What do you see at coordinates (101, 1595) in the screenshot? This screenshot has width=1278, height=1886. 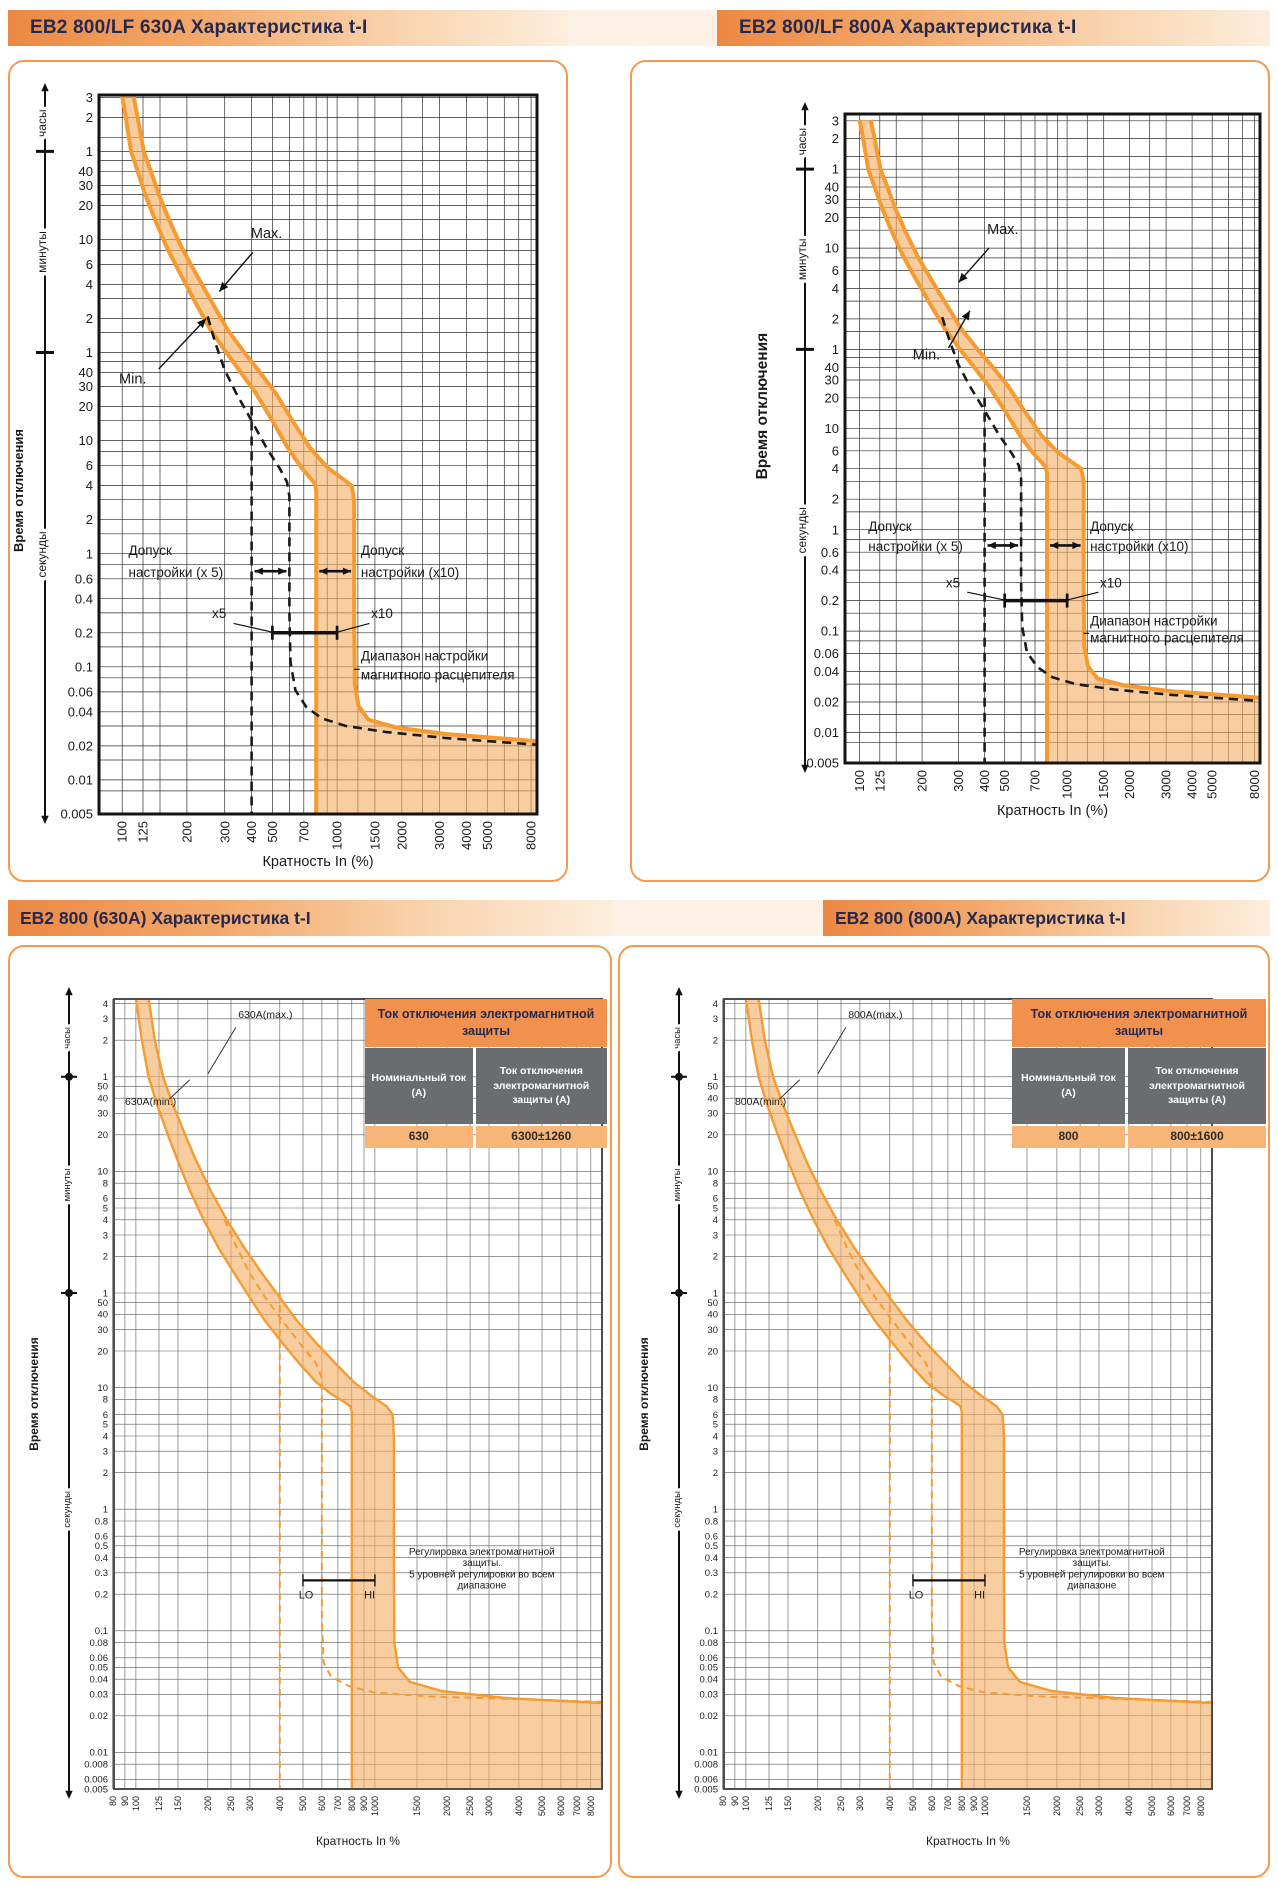 I see `y-tick-label: 0.2` at bounding box center [101, 1595].